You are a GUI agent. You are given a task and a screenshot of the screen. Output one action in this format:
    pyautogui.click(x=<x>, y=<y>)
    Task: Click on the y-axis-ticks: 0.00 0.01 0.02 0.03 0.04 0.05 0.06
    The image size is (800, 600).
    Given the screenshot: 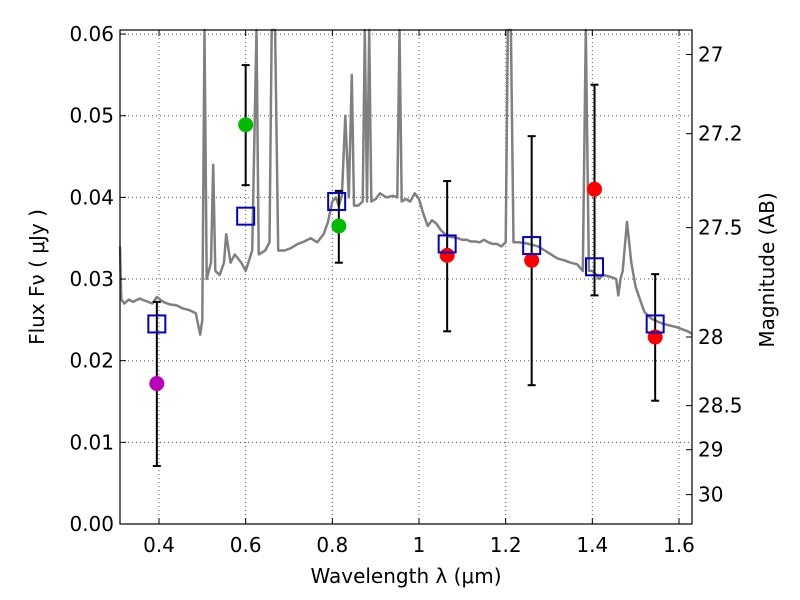 What is the action you would take?
    pyautogui.click(x=97, y=279)
    